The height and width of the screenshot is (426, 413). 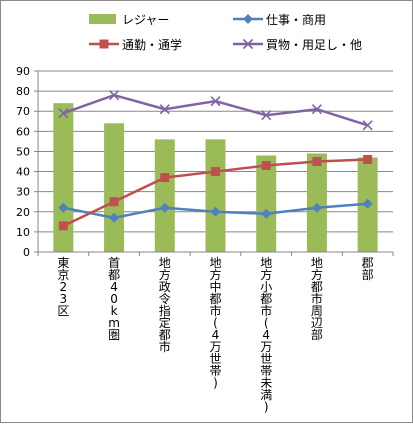 I want to click on legend-item: 買物・用足し・他, so click(x=297, y=45).